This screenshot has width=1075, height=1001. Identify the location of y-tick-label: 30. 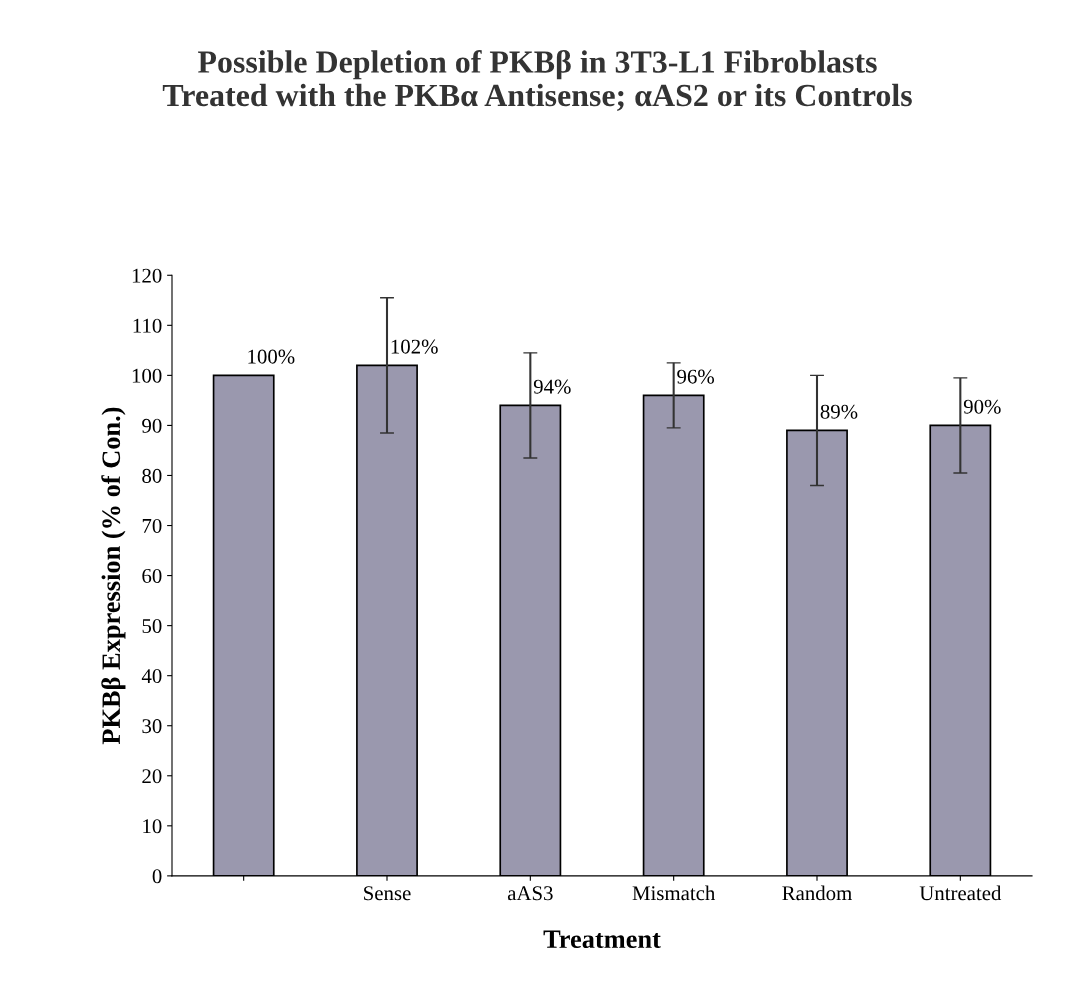
(152, 726).